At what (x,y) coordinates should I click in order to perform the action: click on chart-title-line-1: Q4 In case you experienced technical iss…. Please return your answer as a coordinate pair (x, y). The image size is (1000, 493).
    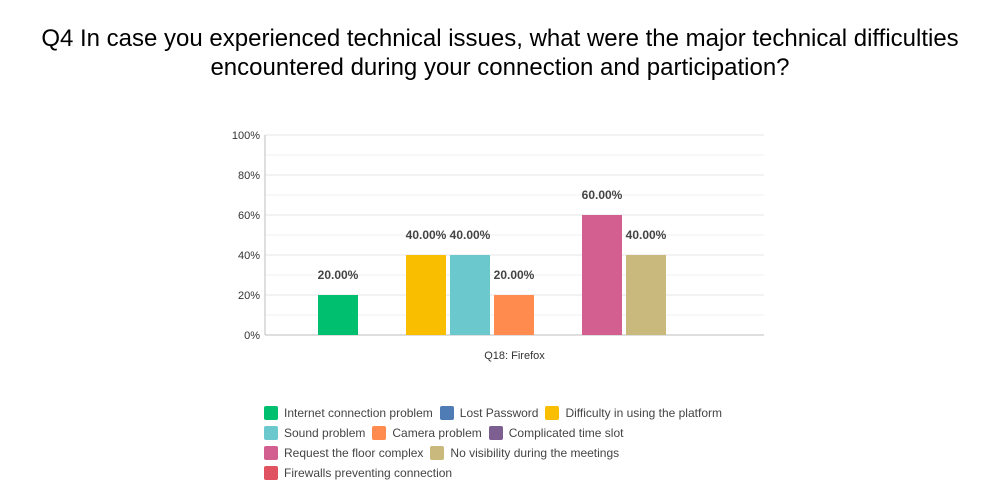
    Looking at the image, I should click on (500, 38).